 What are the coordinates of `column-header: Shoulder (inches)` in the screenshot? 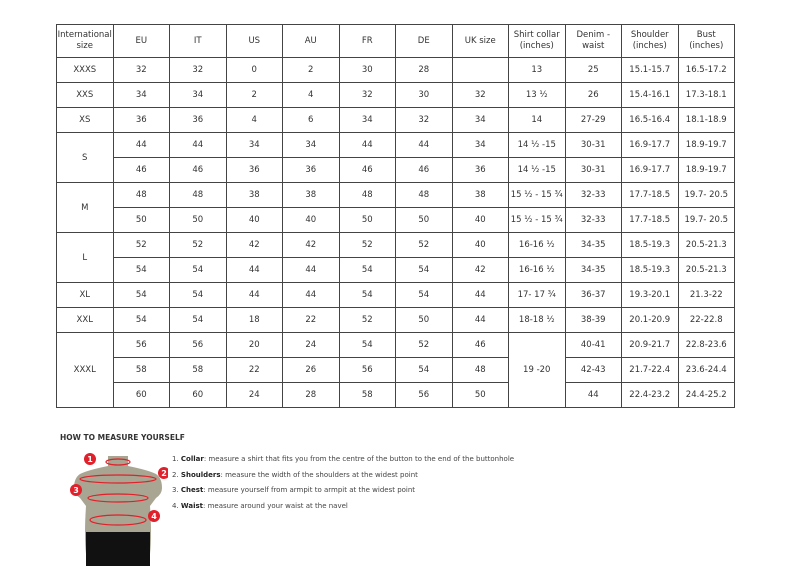 It's located at (650, 41).